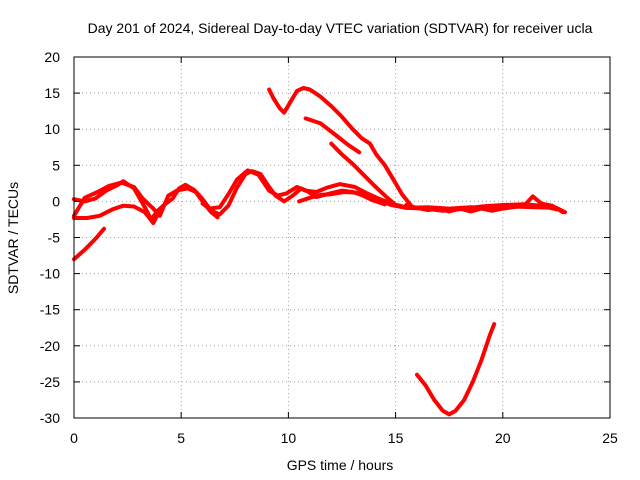 The width and height of the screenshot is (640, 480). Describe the element at coordinates (50, 310) in the screenshot. I see `y-tick-label: -15` at that location.